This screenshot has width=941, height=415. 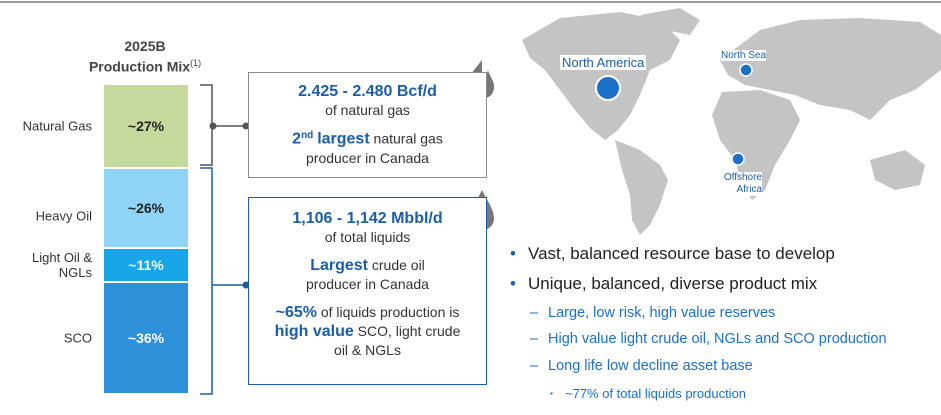 What do you see at coordinates (206, 281) in the screenshot?
I see `liquids-bracket` at bounding box center [206, 281].